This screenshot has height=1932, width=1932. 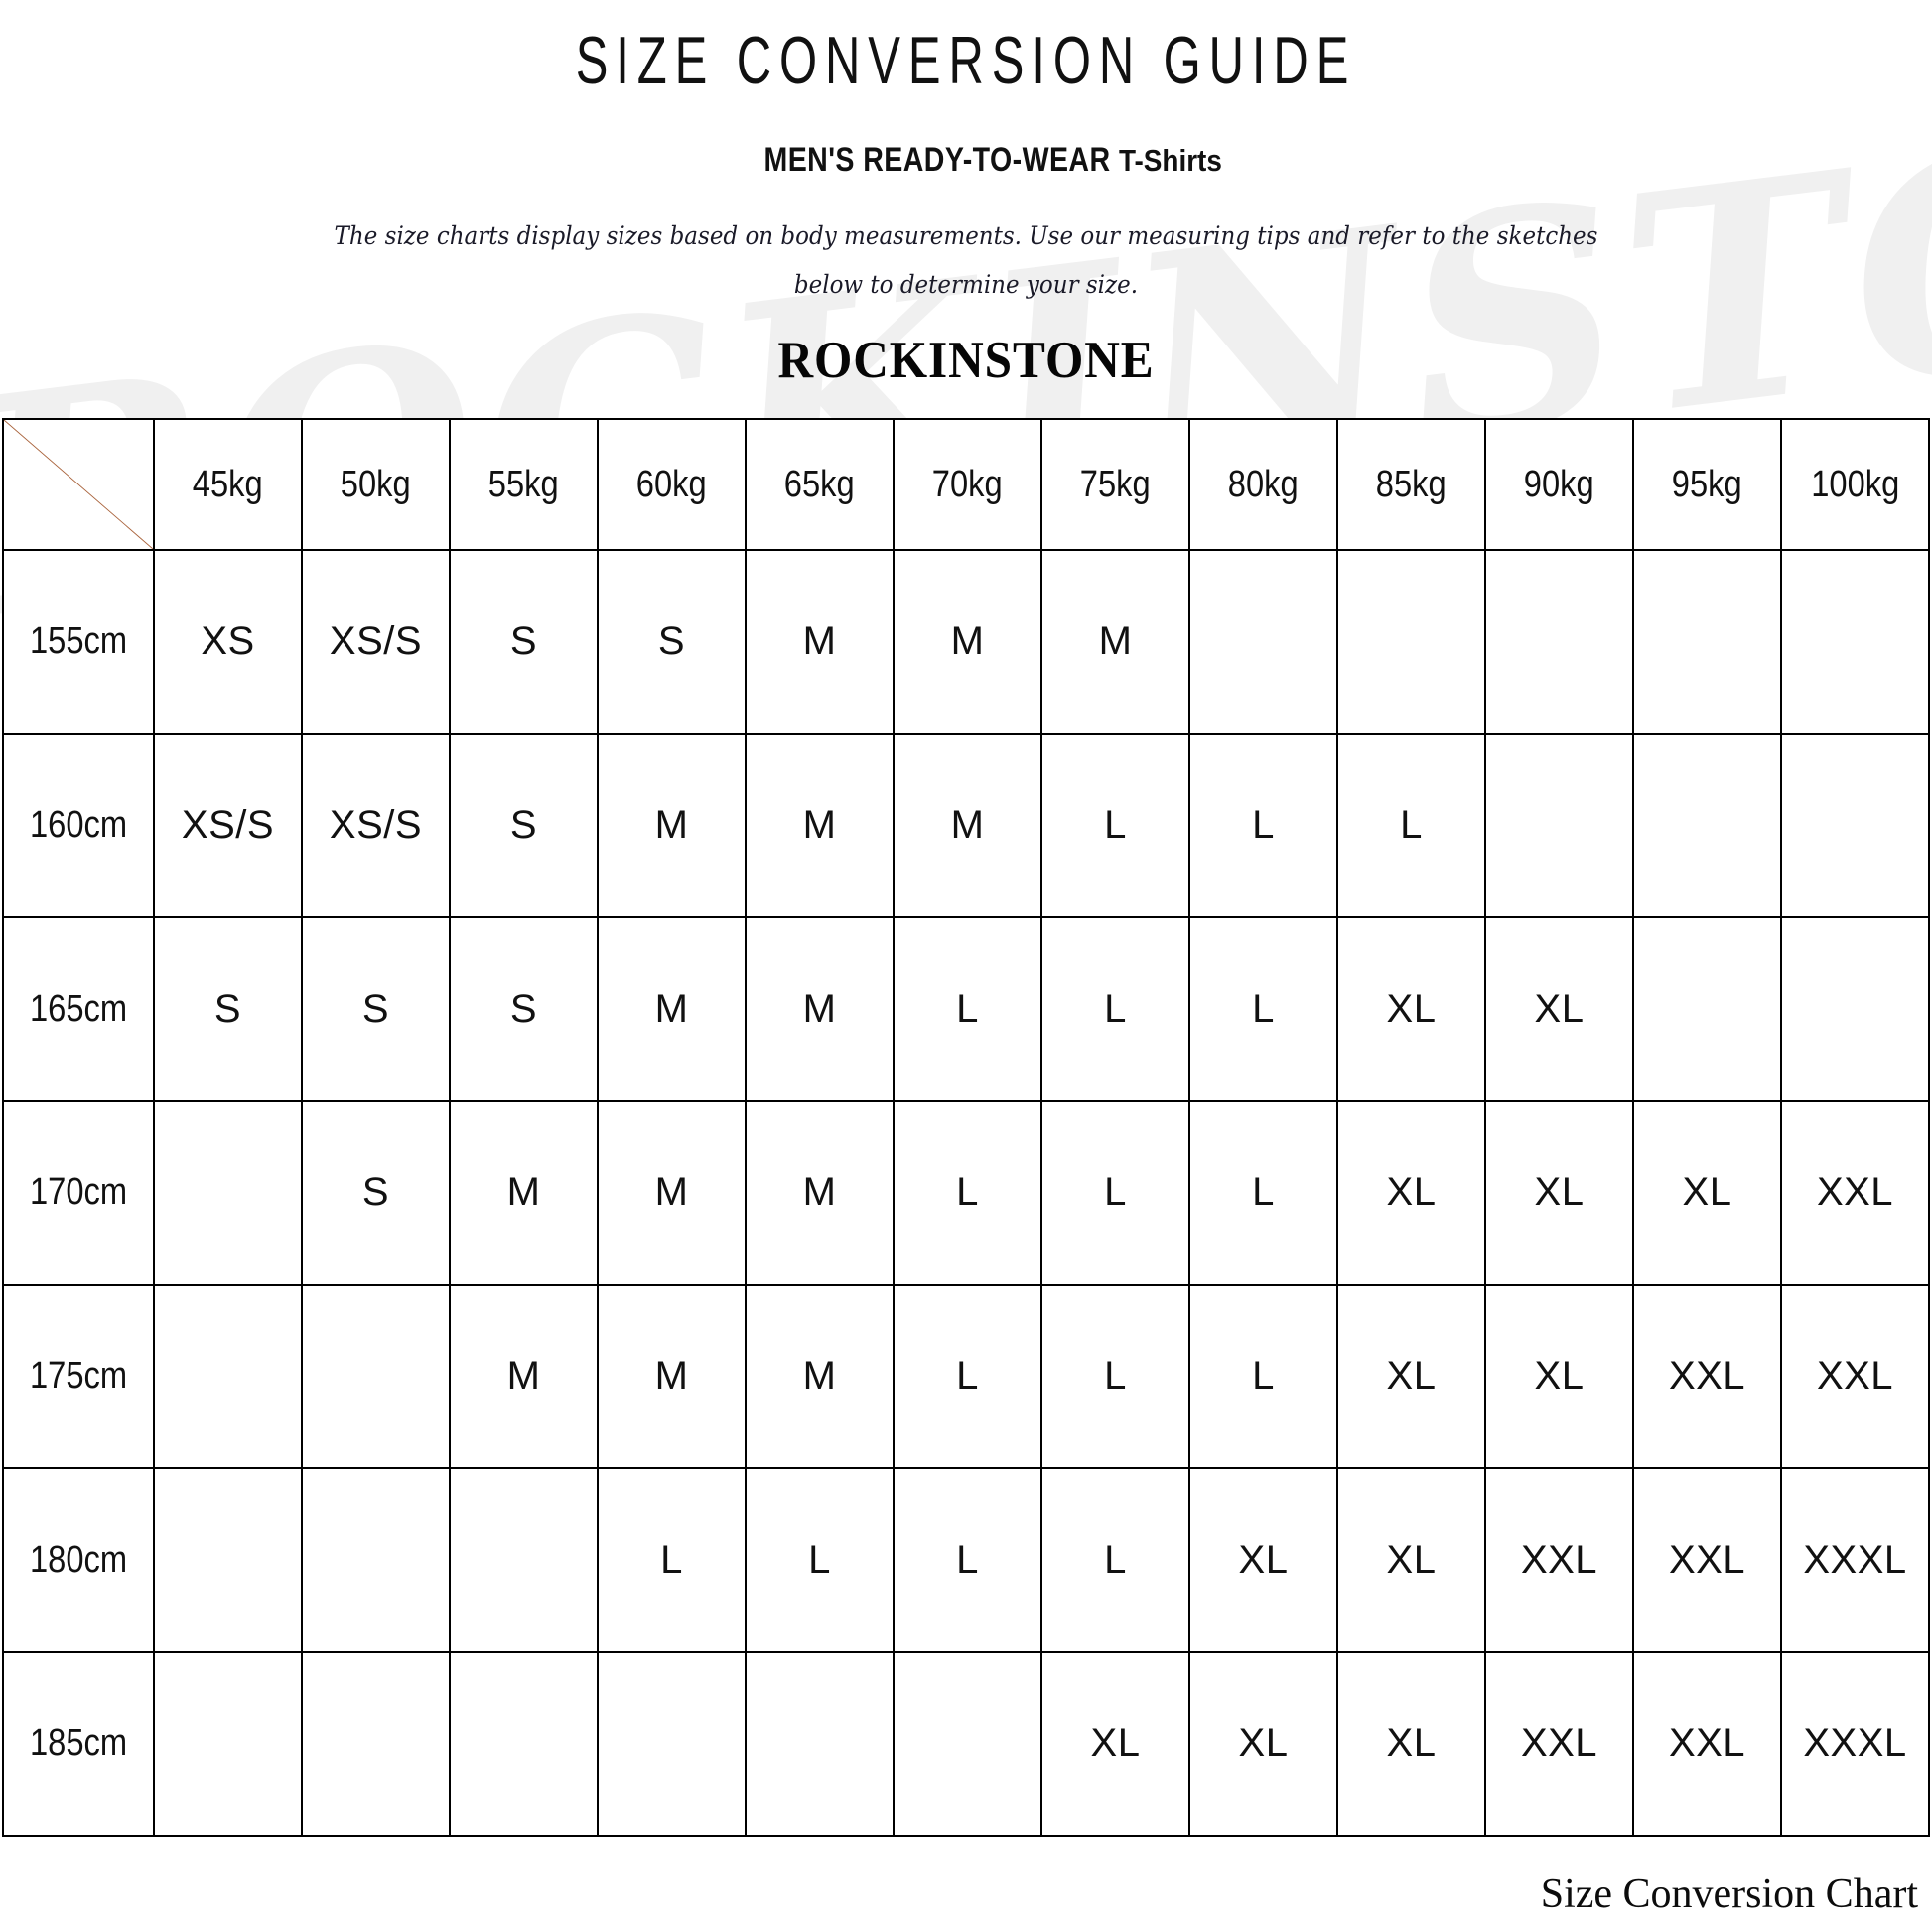 I want to click on size-cell-185cm-45kg, so click(x=228, y=1744).